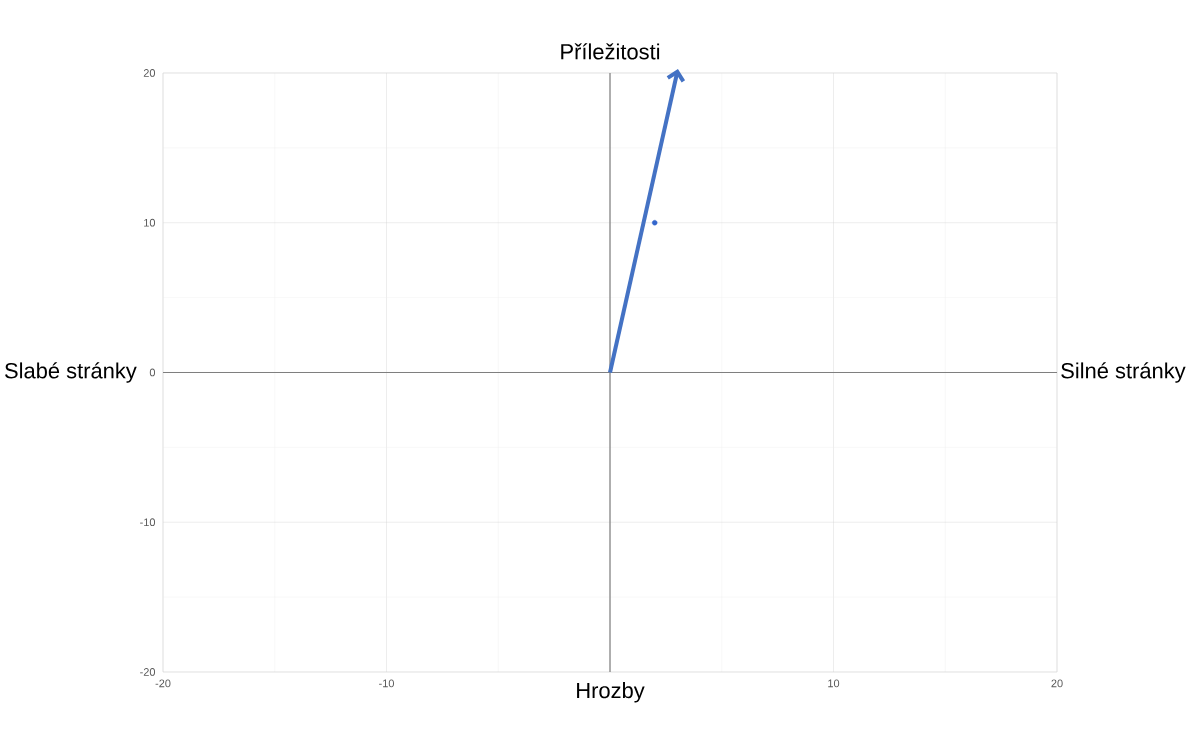  Describe the element at coordinates (1123, 372) in the screenshot. I see `text: Silné stránky` at that location.